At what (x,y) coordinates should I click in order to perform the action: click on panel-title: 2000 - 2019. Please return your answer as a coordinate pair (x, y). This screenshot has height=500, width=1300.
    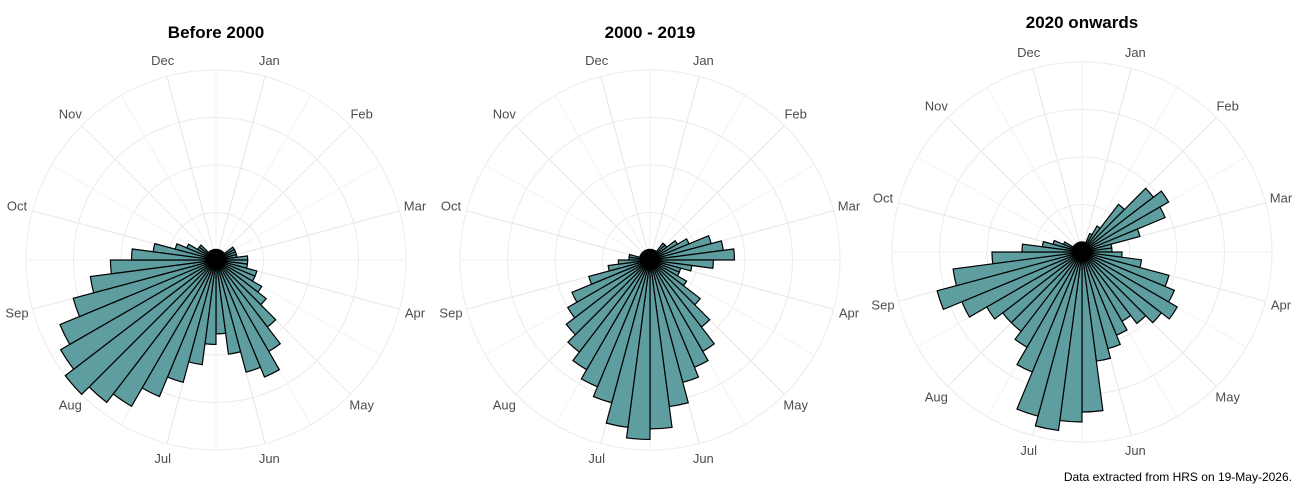
    Looking at the image, I should click on (650, 32).